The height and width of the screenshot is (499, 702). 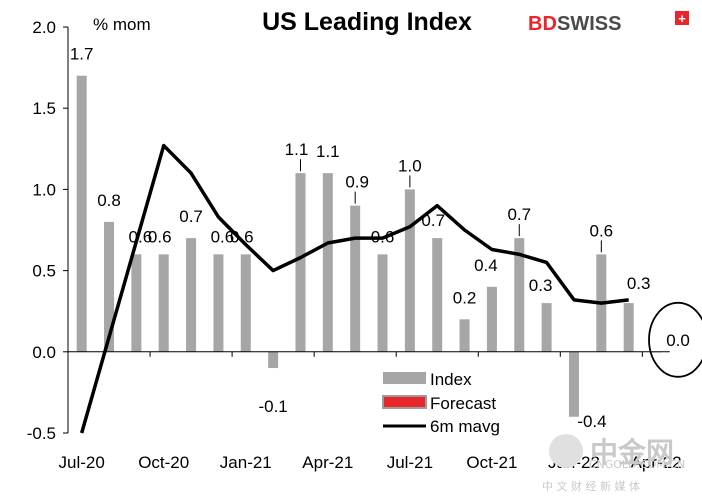 What do you see at coordinates (109, 200) in the screenshot?
I see `data-label: 0.8` at bounding box center [109, 200].